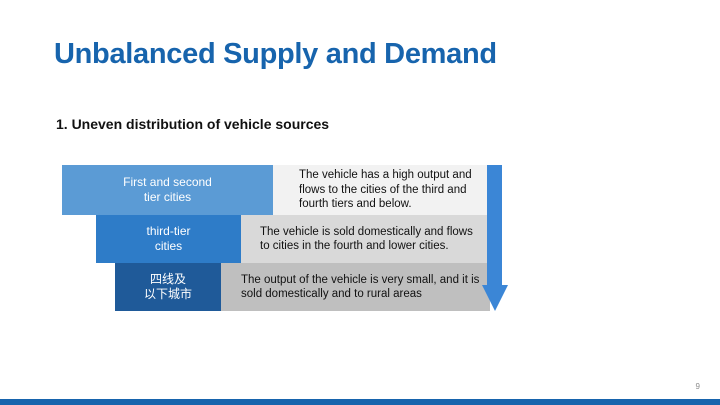 This screenshot has width=720, height=405. Describe the element at coordinates (494, 226) in the screenshot. I see `arrow-shaft` at that location.